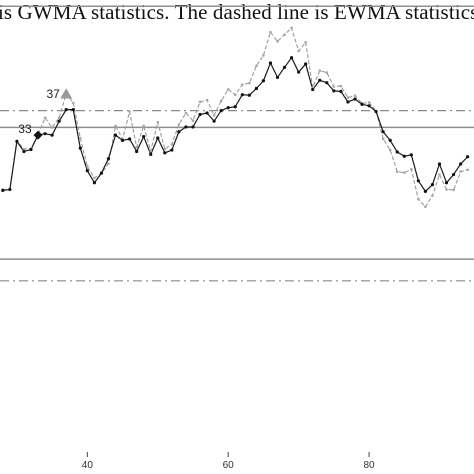 The height and width of the screenshot is (474, 474). I want to click on x-axis: 40 60 80, so click(228, 461).